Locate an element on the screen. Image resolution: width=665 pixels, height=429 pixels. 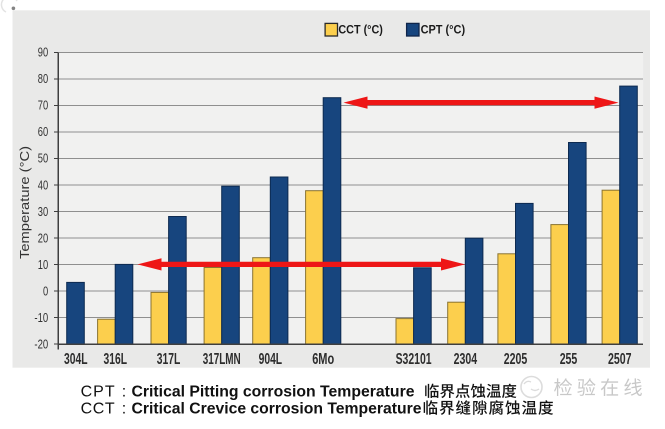
svg-text: CPT (°C) is located at coordinates (443, 31).